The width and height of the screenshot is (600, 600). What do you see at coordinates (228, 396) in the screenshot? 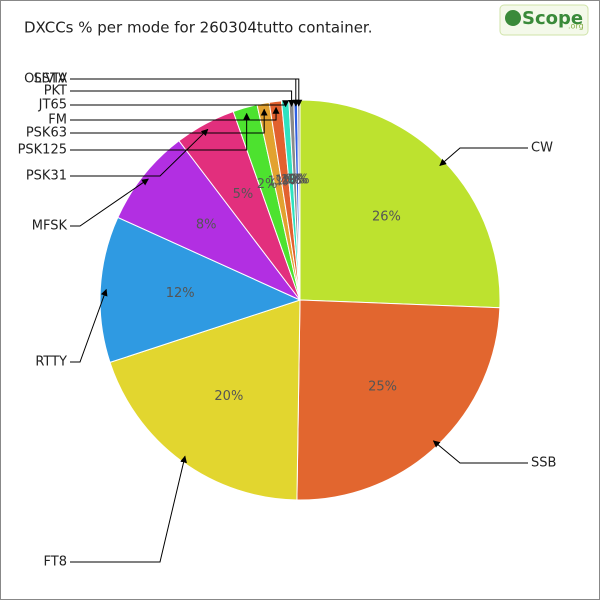
I see `data-label: 20%` at bounding box center [228, 396].